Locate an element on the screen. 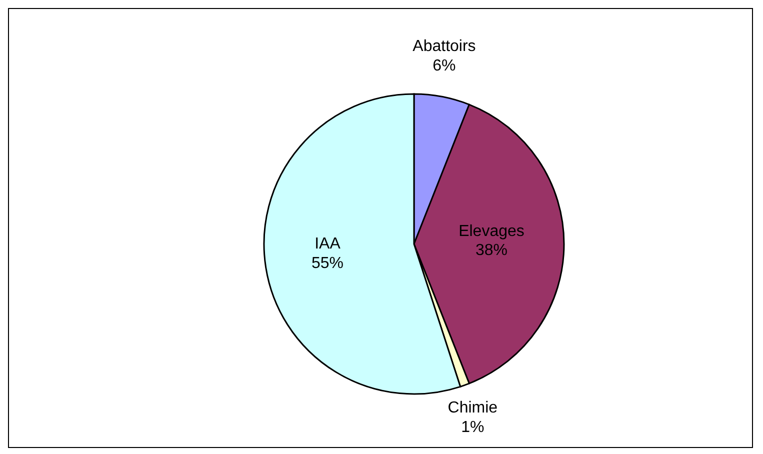  data-label: 6% is located at coordinates (444, 65).